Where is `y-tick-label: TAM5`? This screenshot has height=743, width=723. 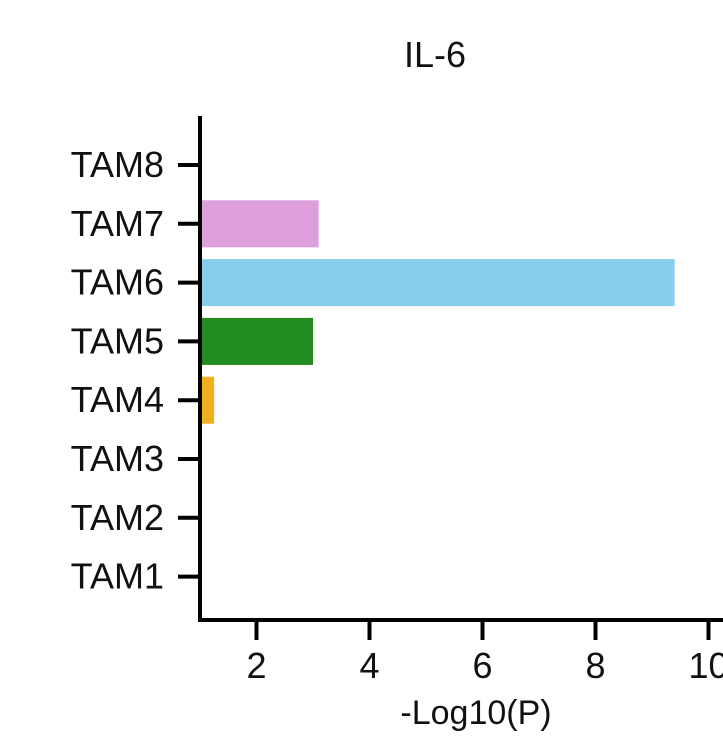 y-tick-label: TAM5 is located at coordinates (117, 340).